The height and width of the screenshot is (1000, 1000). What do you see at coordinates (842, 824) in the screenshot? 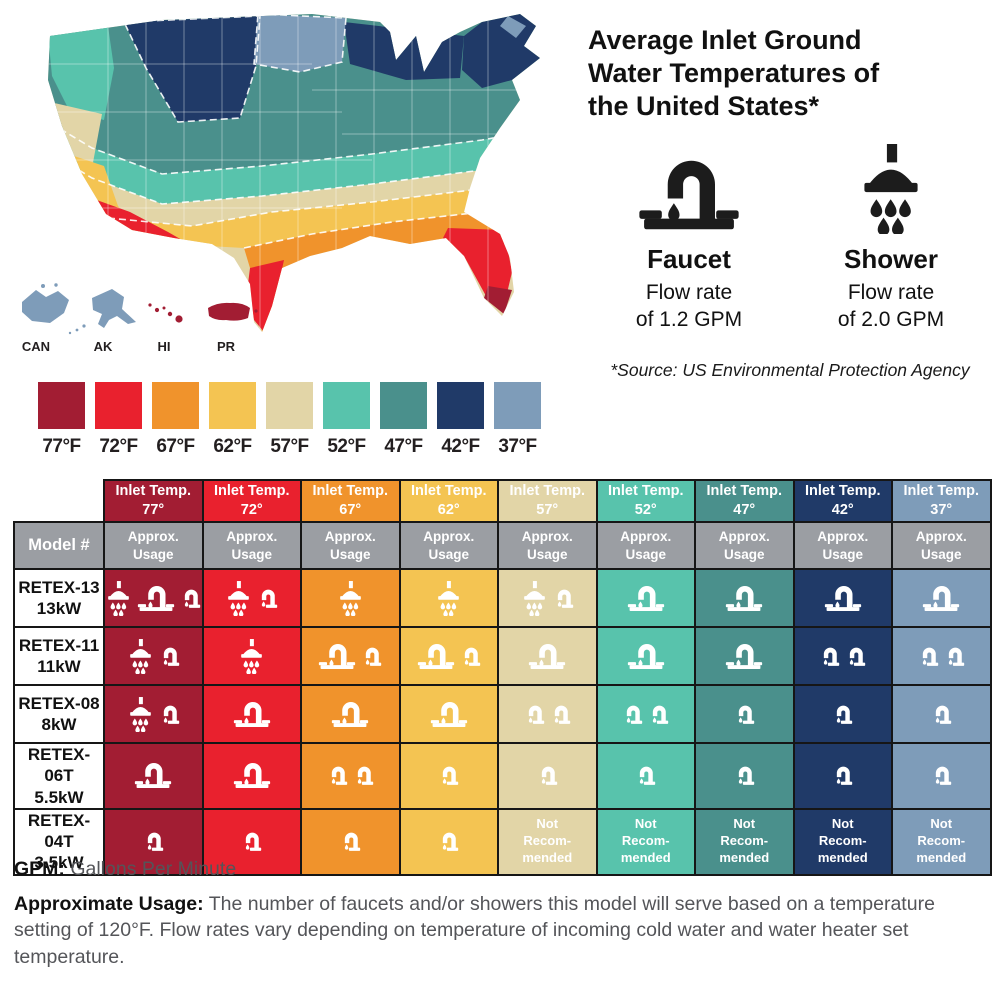
I see `not-recommended-line: Not` at bounding box center [842, 824].